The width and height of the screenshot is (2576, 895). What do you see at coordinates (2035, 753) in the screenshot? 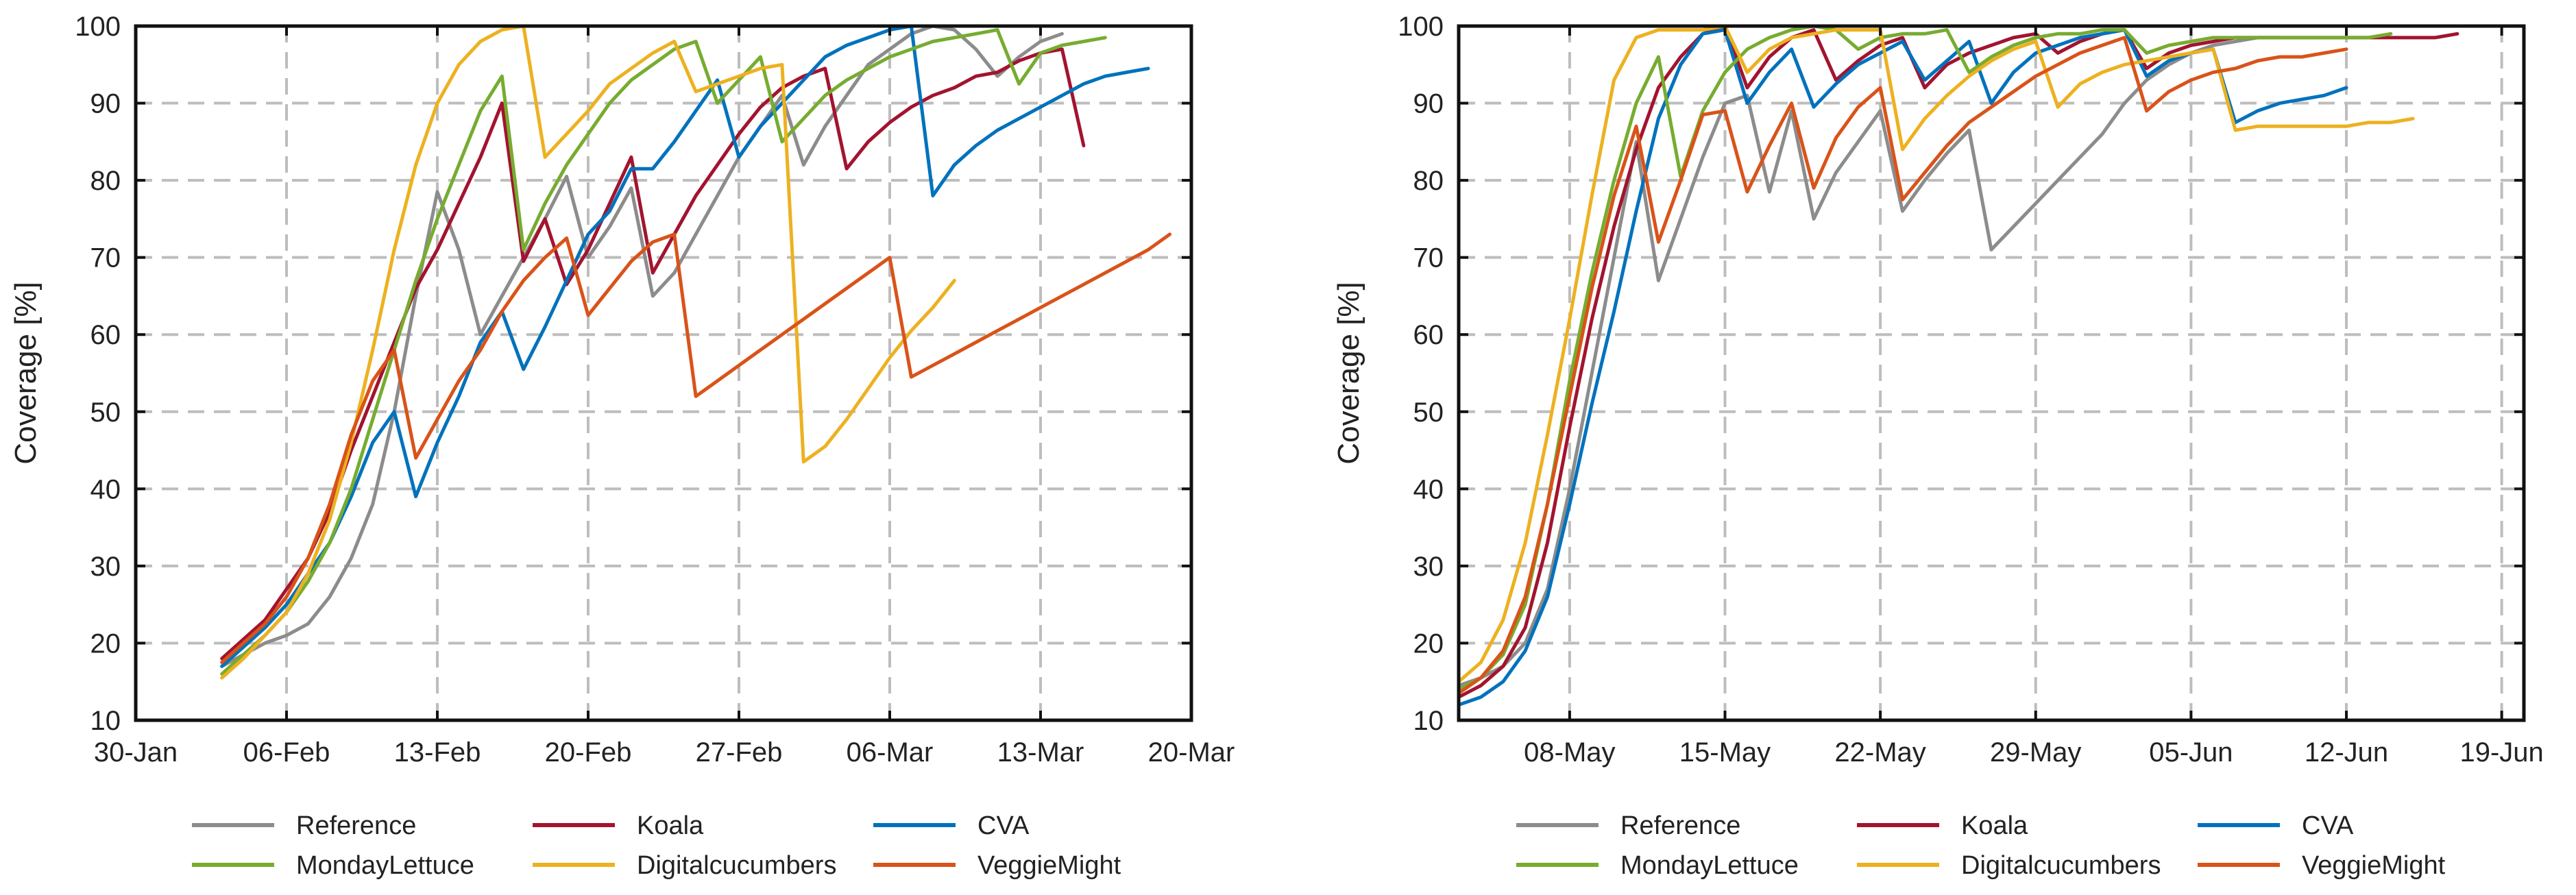
I see `x-tick-label: 29-May` at bounding box center [2035, 753].